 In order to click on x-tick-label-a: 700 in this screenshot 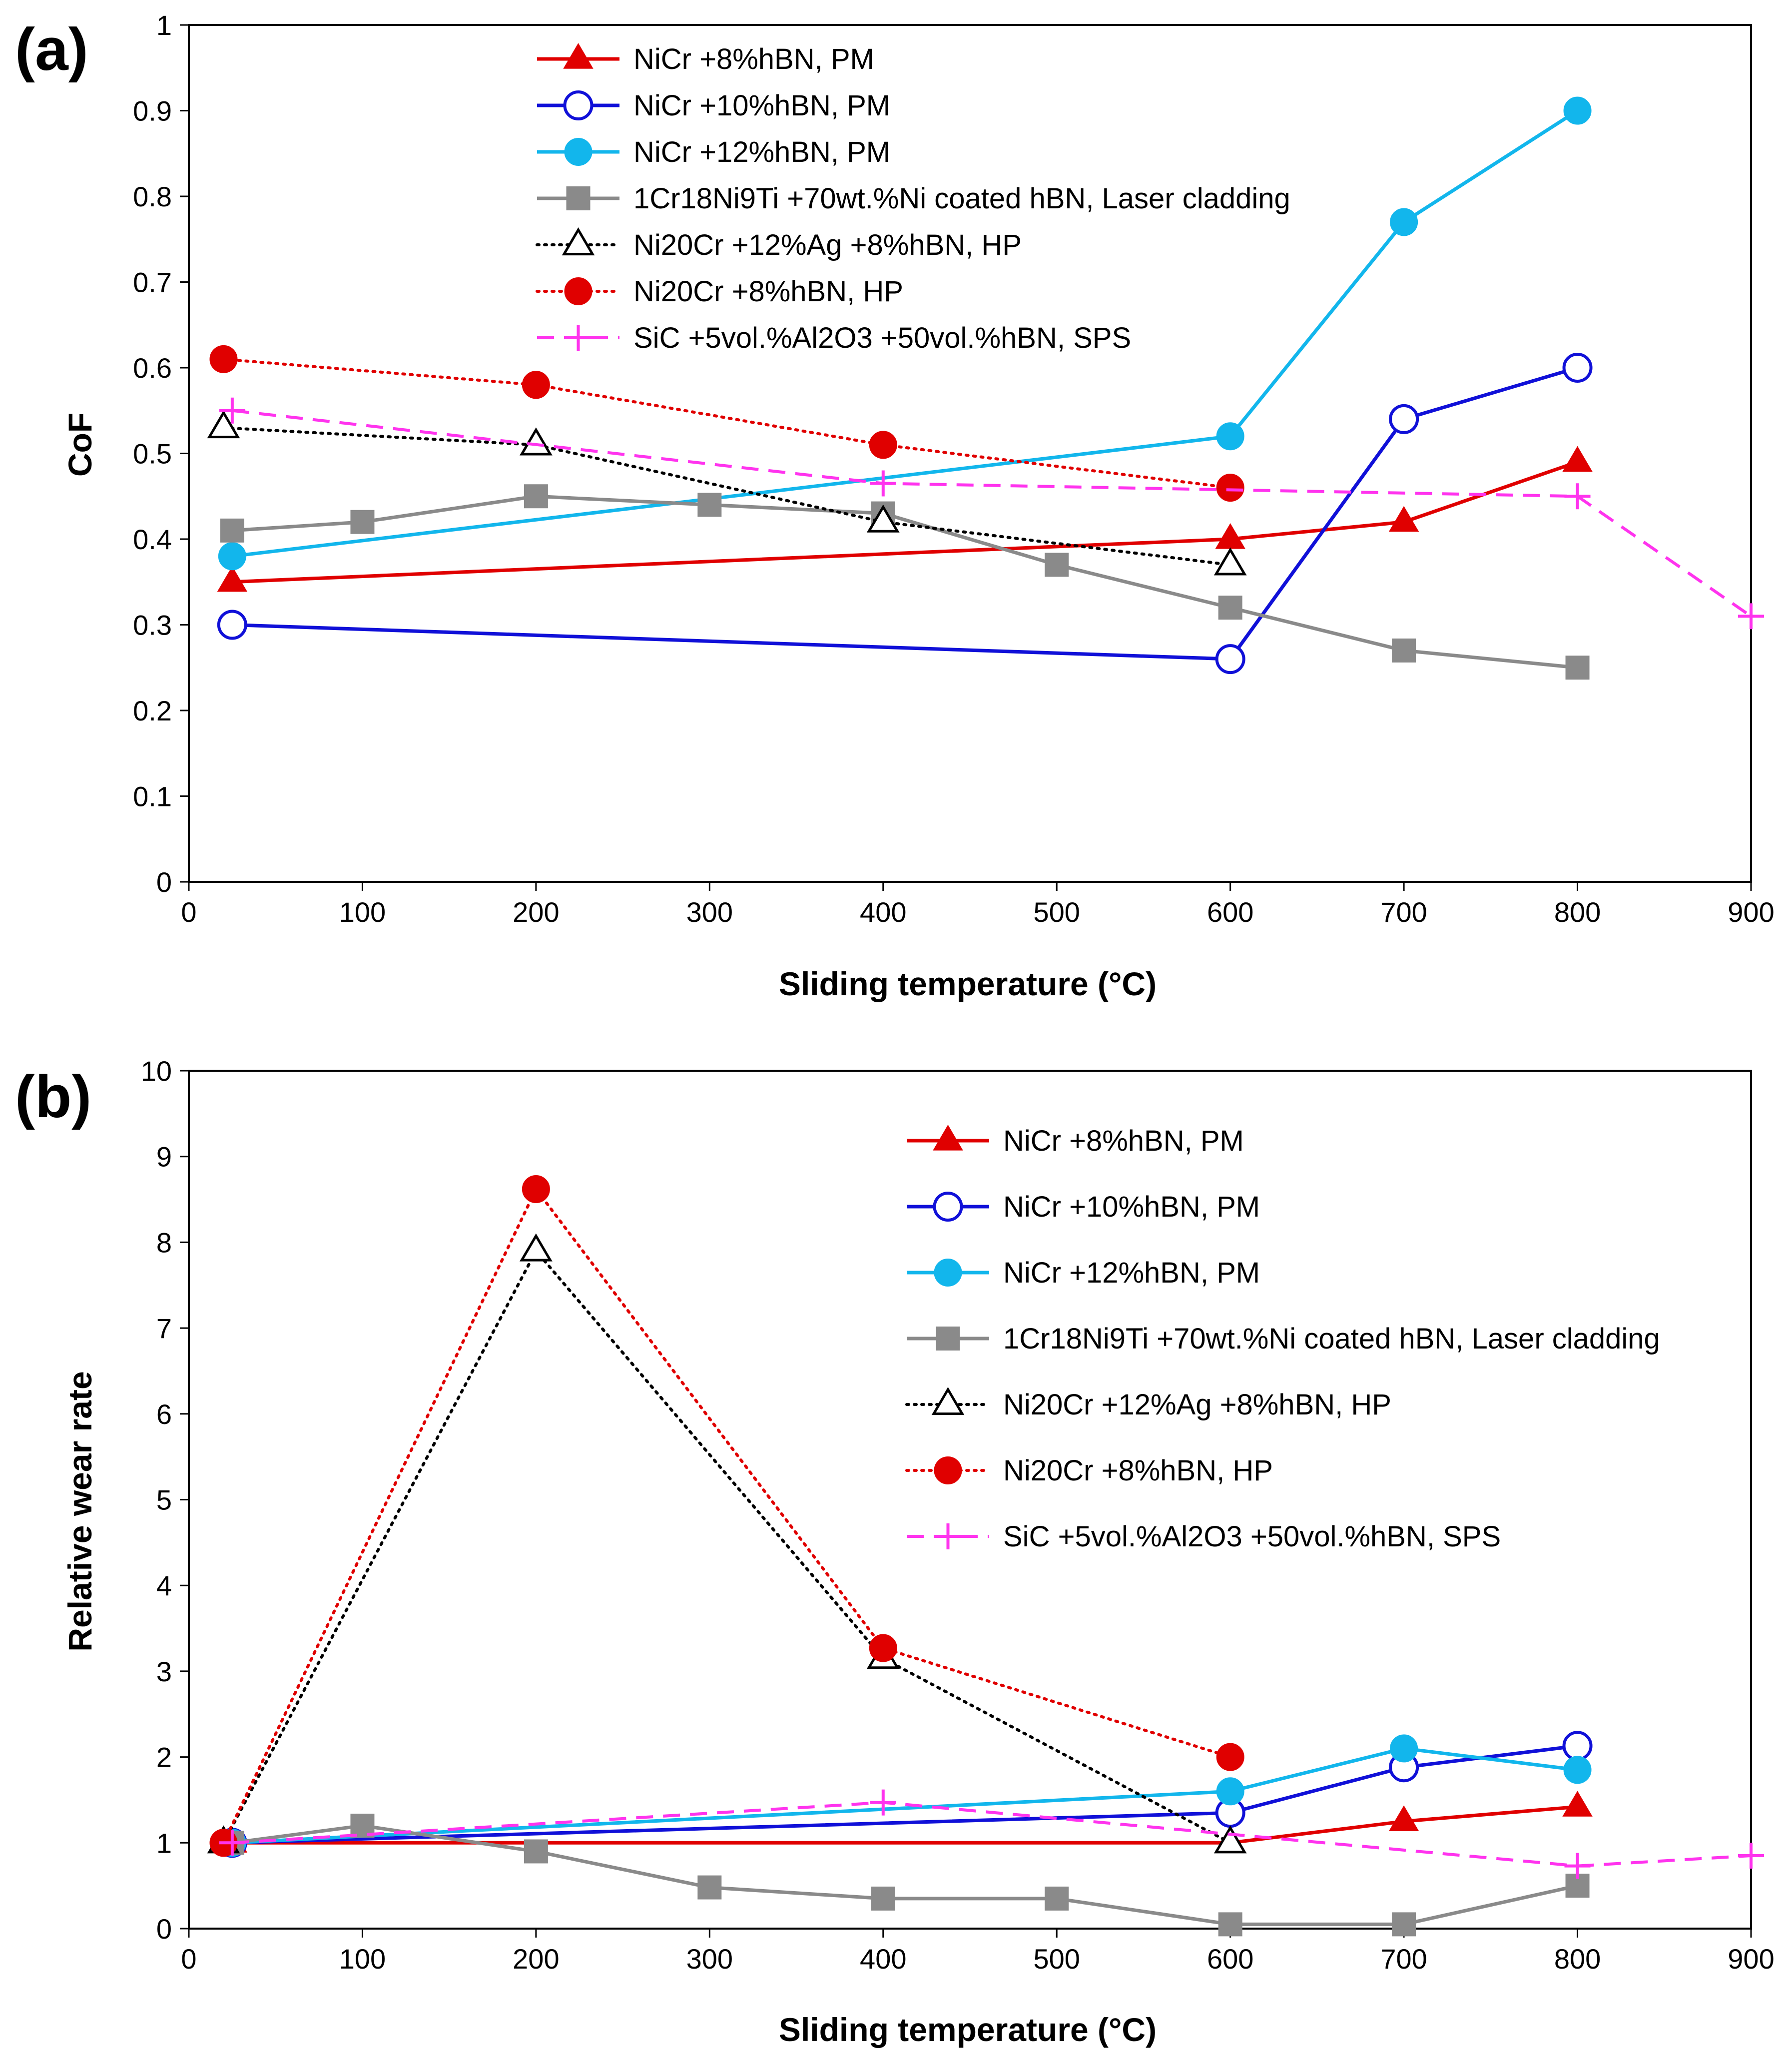, I will do `click(1403, 912)`.